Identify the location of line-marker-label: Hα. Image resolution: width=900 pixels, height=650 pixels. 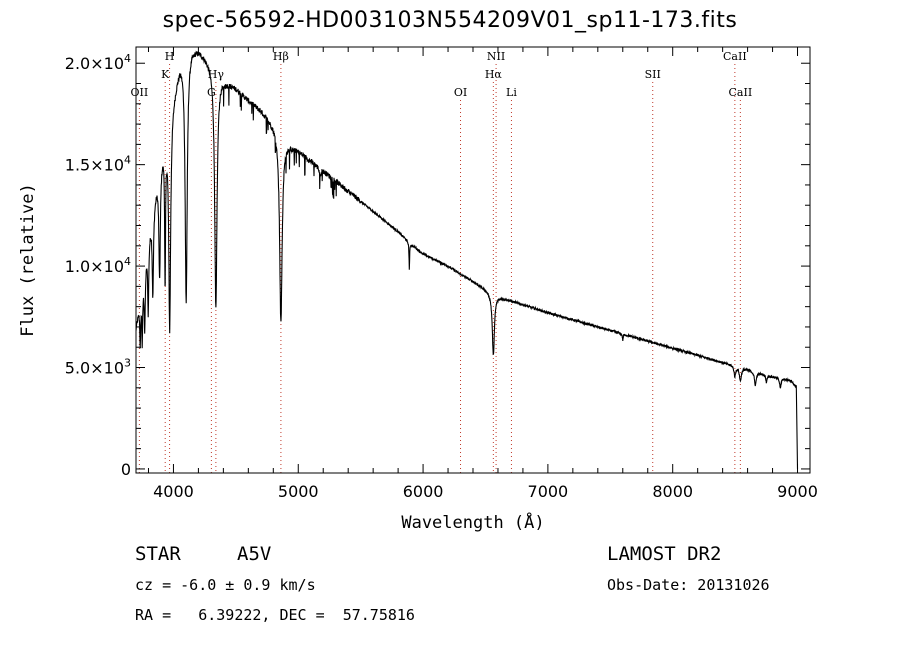
(494, 74).